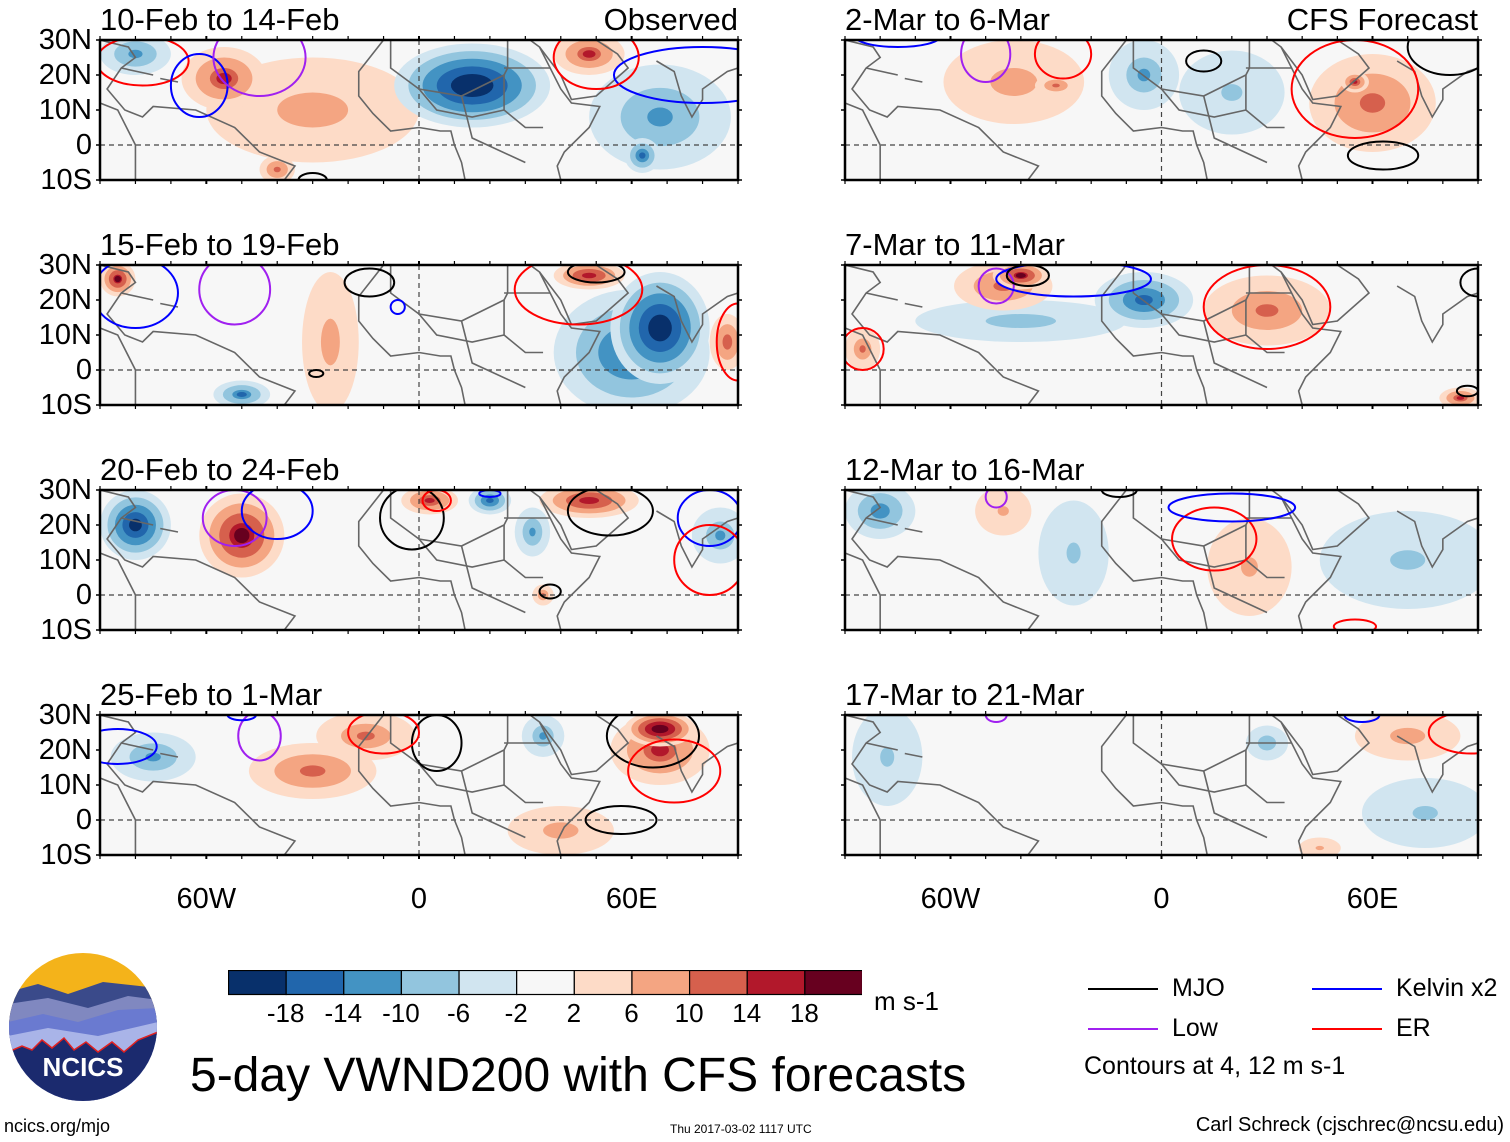 The width and height of the screenshot is (1510, 1142). I want to click on legend-line-low, so click(1123, 1029).